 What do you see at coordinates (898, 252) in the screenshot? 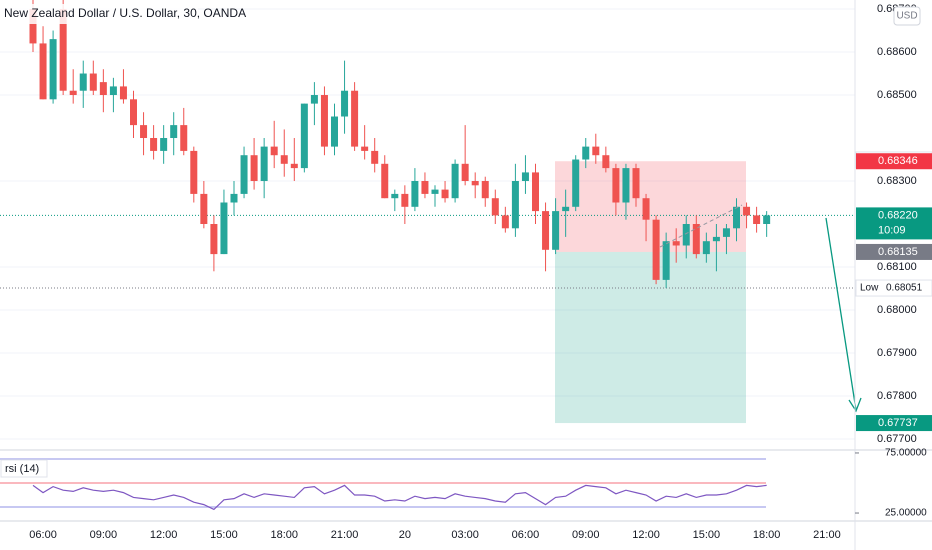
I see `price-marker-label: 0.68135` at bounding box center [898, 252].